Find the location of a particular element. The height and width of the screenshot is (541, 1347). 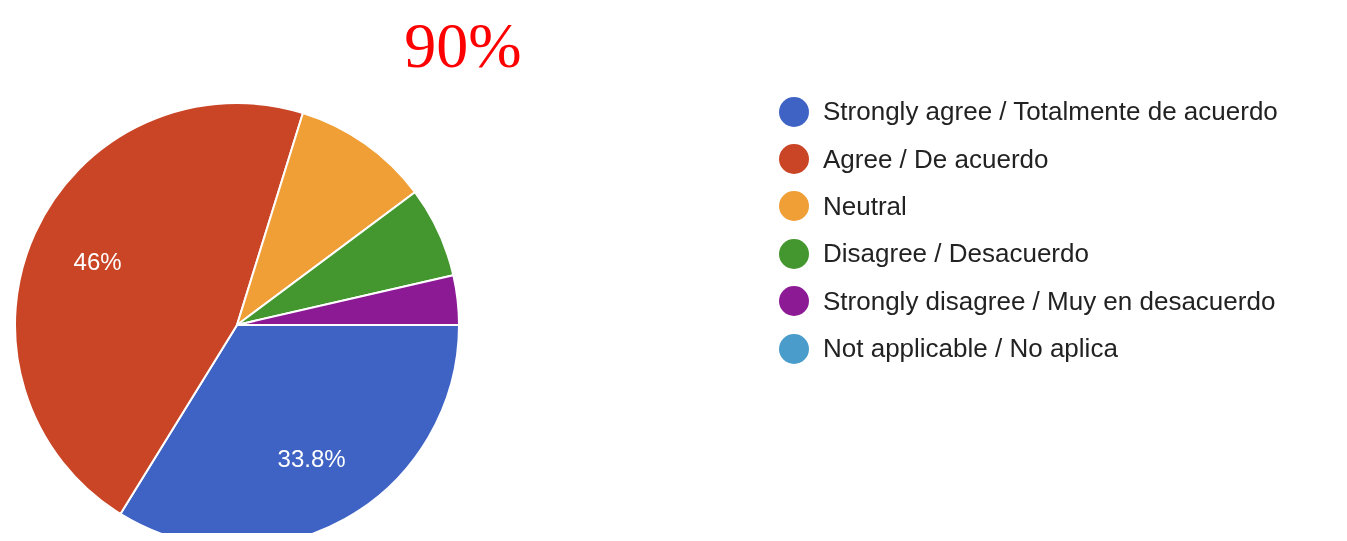

legend-label: Neutral is located at coordinates (865, 206).